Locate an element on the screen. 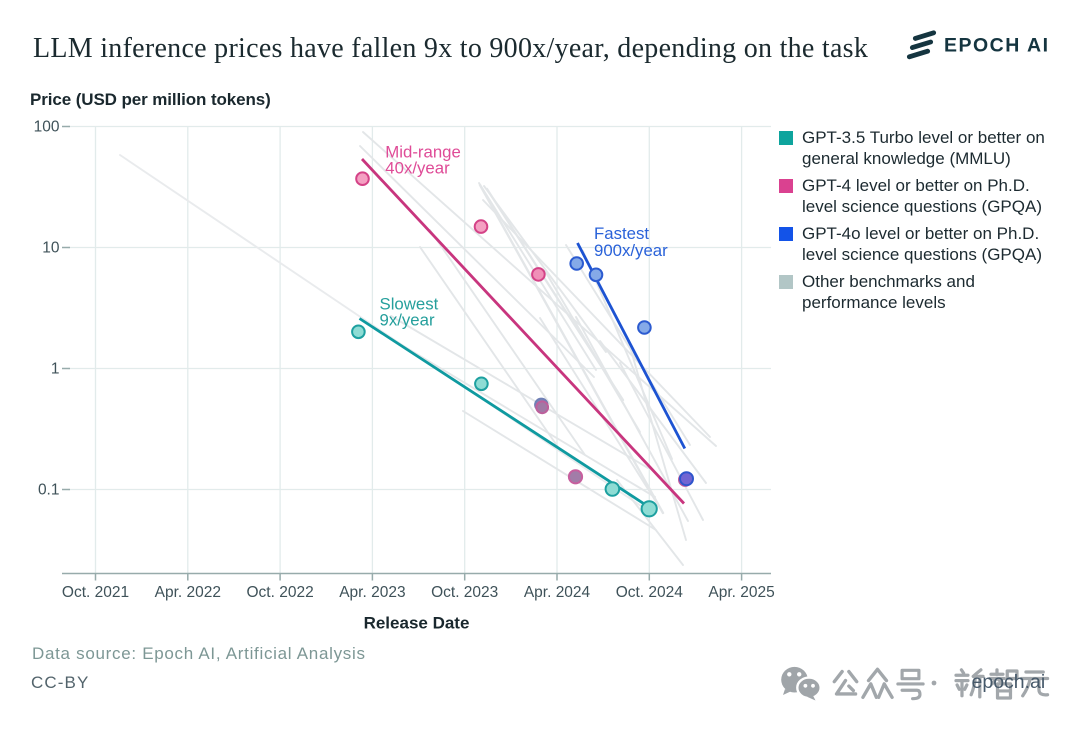 The image size is (1080, 729). svg-text: Mid-range is located at coordinates (423, 152).